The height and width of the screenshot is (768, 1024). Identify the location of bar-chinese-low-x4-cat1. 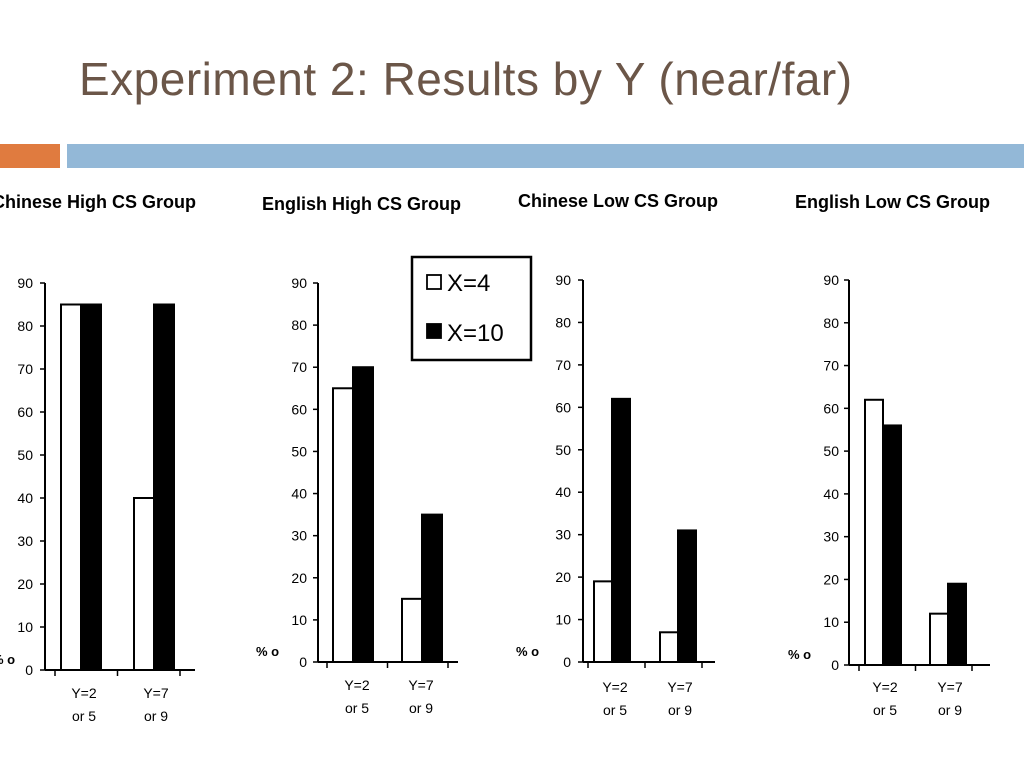
(603, 621).